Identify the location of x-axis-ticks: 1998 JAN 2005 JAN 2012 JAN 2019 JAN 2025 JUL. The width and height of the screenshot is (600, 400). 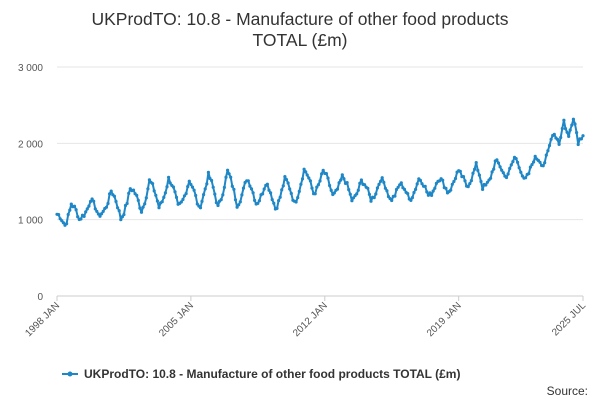
(305, 317).